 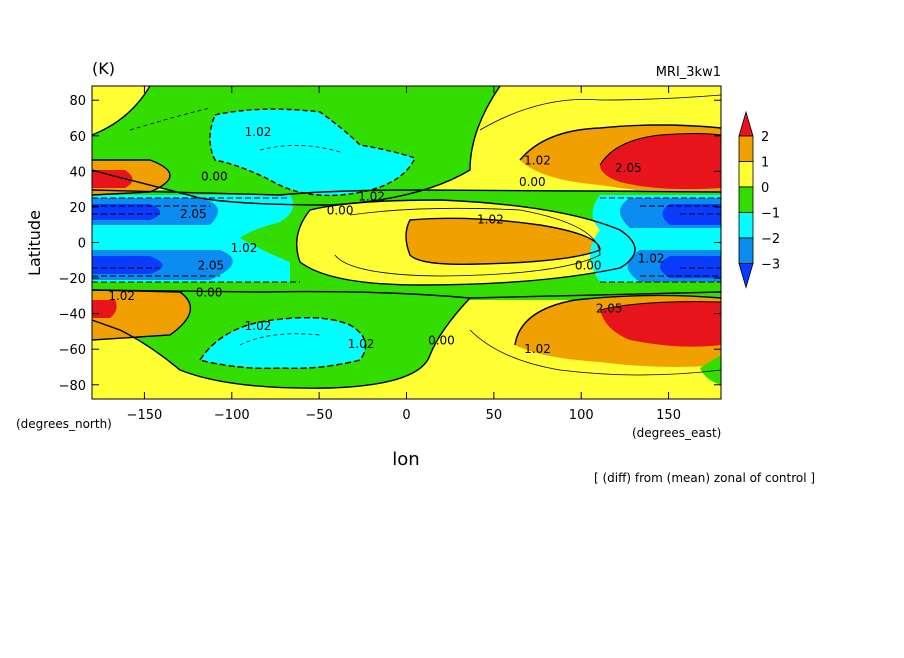 What do you see at coordinates (77, 208) in the screenshot?
I see `y-tick-label: 20` at bounding box center [77, 208].